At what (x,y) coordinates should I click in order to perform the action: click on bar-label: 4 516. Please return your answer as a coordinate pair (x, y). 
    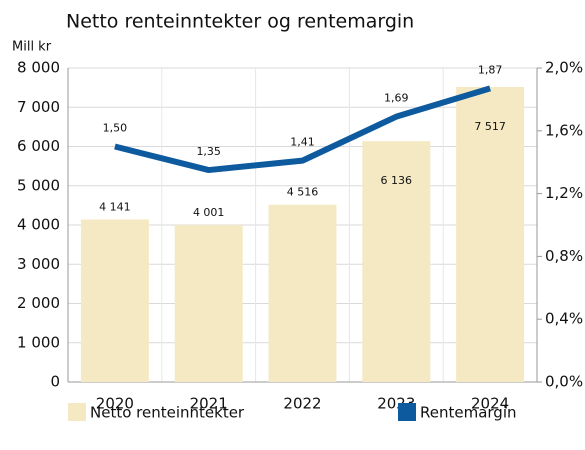
    Looking at the image, I should click on (303, 192).